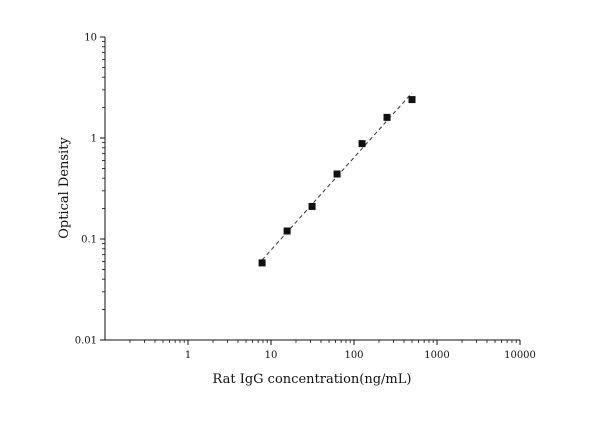 The image size is (600, 428). Describe the element at coordinates (436, 355) in the screenshot. I see `x-tick-label: 1000` at that location.